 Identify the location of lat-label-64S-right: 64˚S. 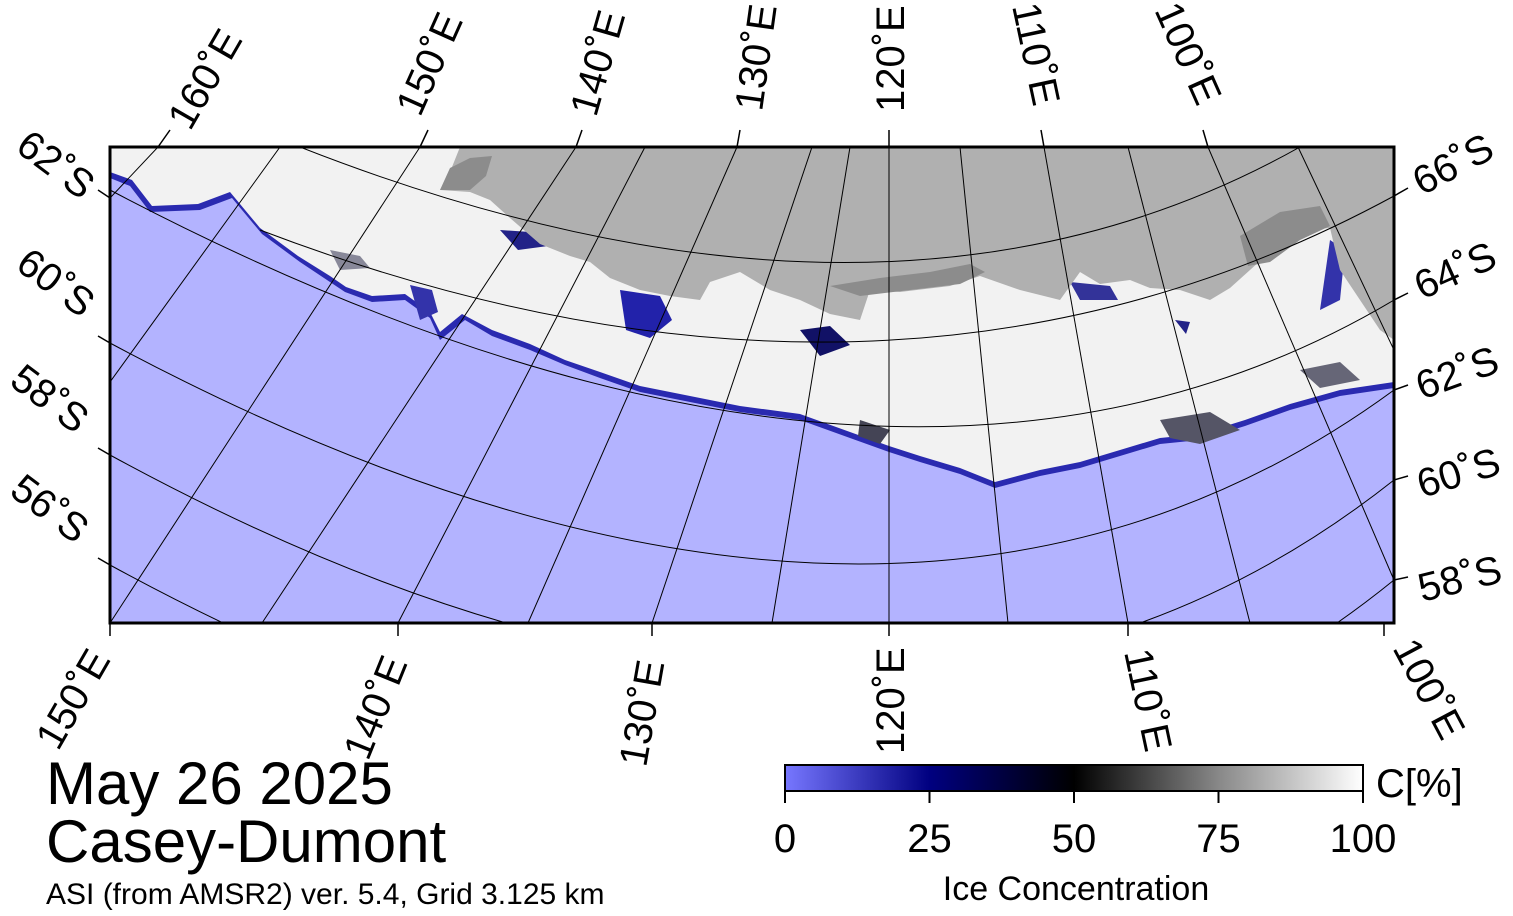
(1455, 271).